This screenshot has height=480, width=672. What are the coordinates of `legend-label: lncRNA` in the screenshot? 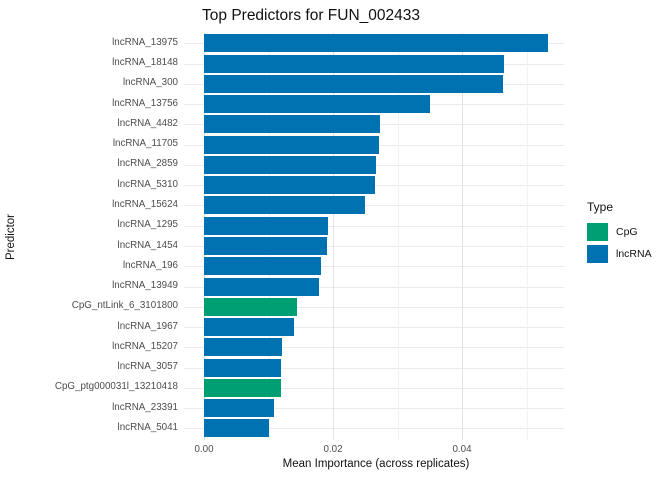 It's located at (634, 254).